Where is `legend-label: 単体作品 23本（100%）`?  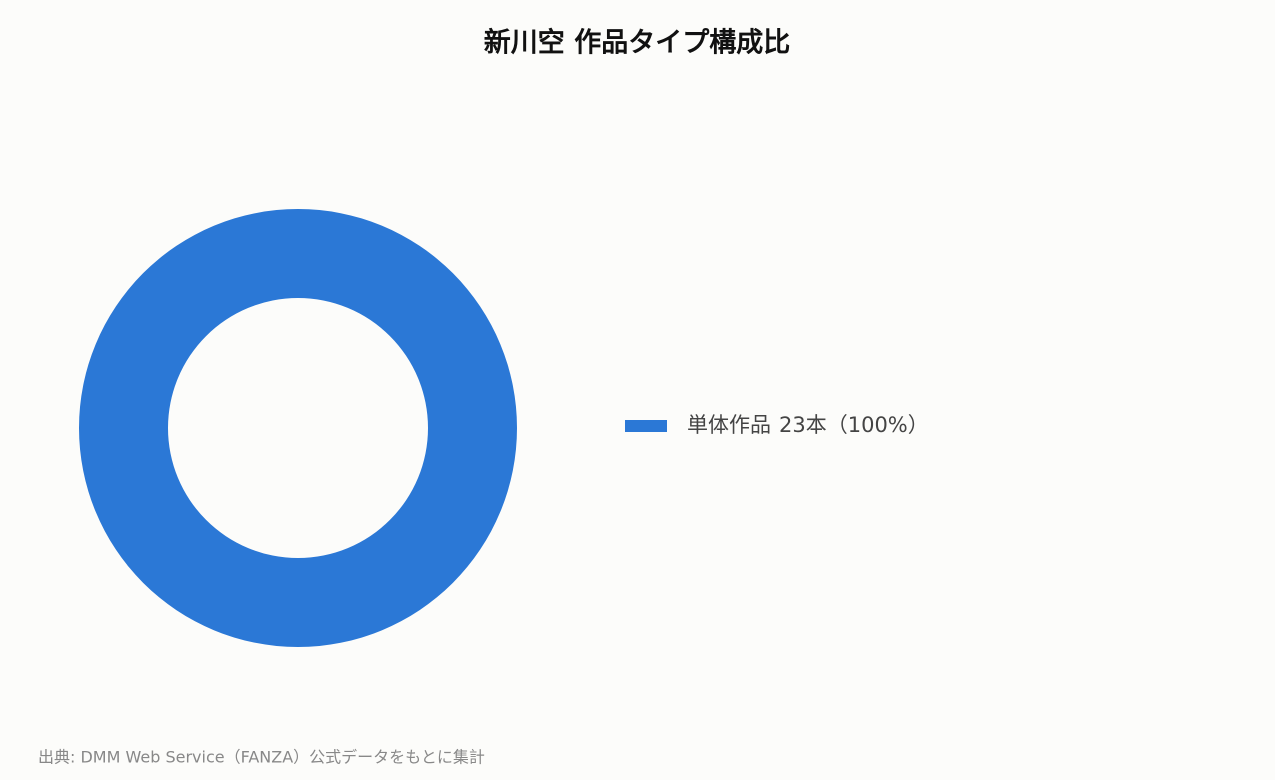
legend-label: 単体作品 23本（100%） is located at coordinates (808, 425).